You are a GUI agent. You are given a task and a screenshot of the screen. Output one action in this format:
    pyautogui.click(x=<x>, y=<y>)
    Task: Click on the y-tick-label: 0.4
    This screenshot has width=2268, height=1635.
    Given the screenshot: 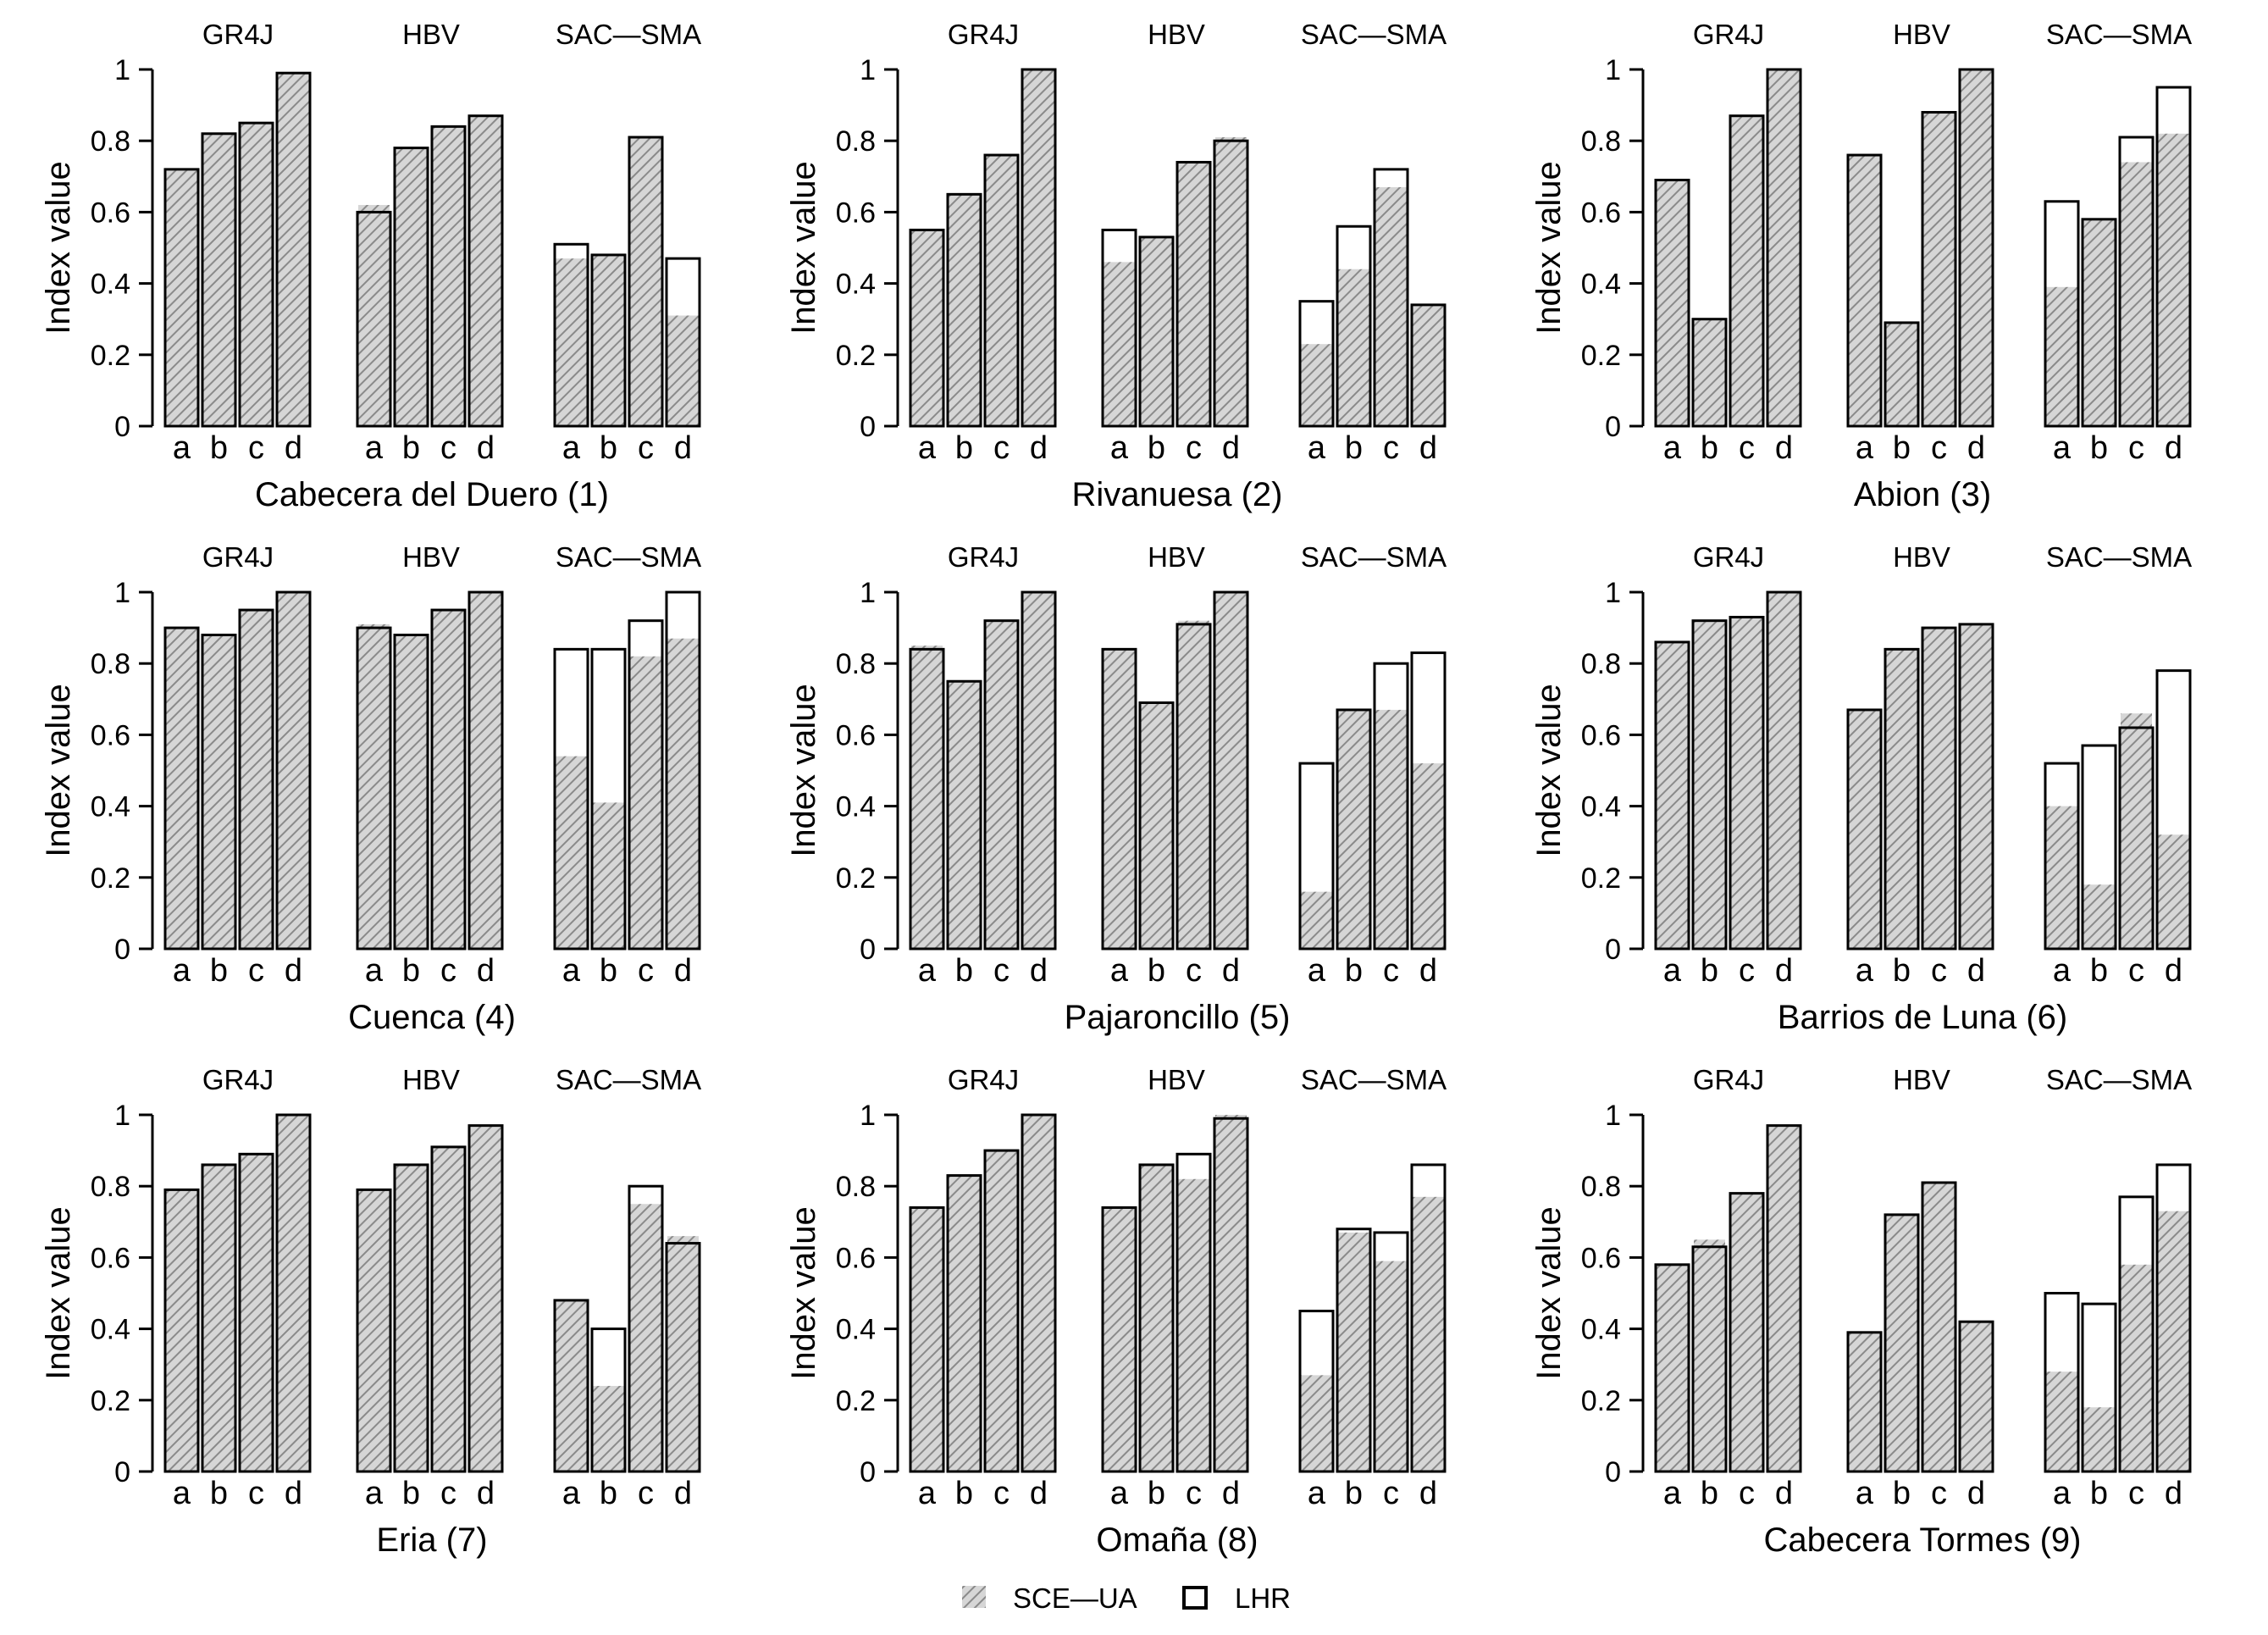 What is the action you would take?
    pyautogui.click(x=856, y=285)
    